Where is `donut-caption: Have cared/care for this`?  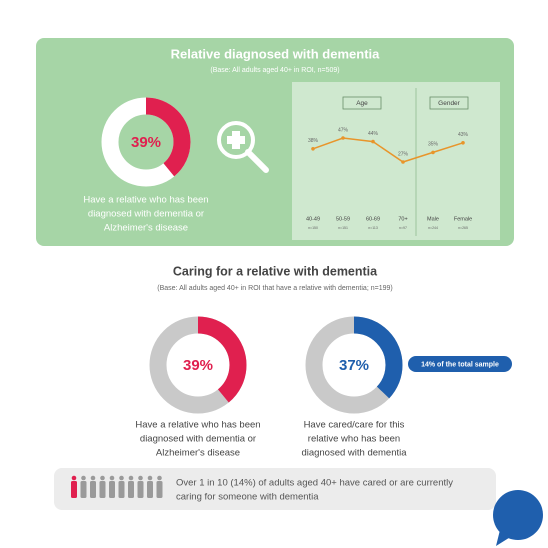
donut-caption: Have cared/care for this is located at coordinates (354, 425).